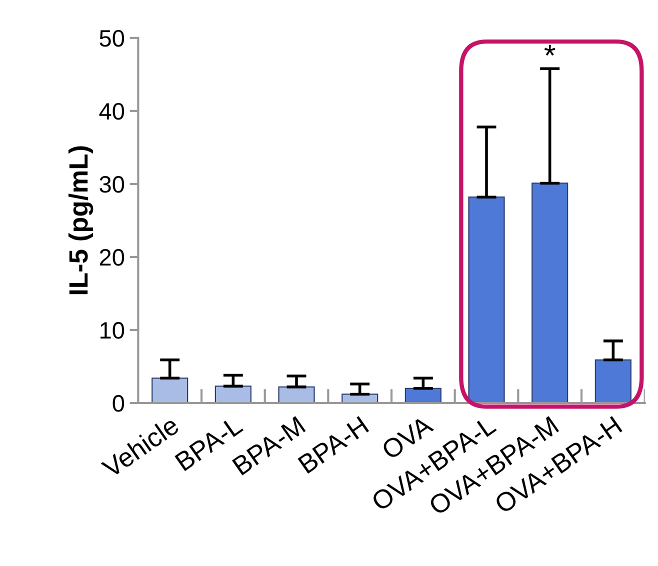 The width and height of the screenshot is (658, 566). What do you see at coordinates (112, 257) in the screenshot?
I see `y-tick-label: 20` at bounding box center [112, 257].